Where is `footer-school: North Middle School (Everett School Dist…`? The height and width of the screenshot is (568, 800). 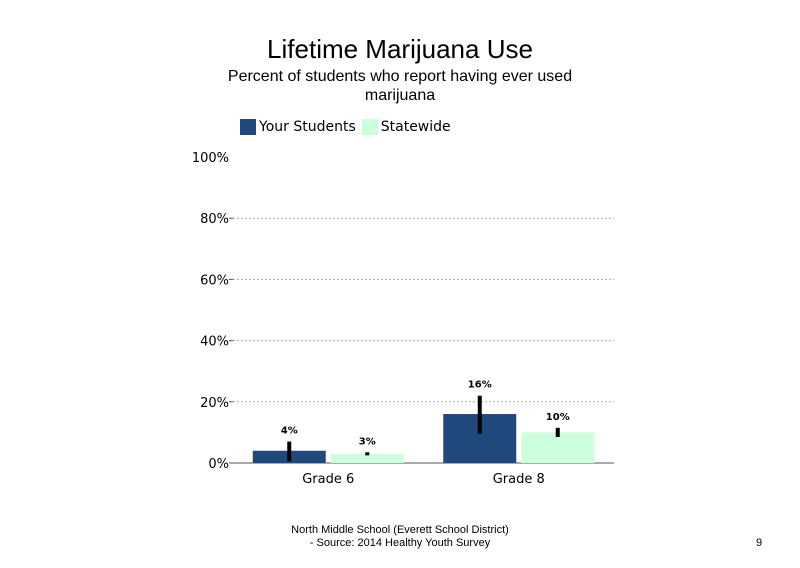
footer-school: North Middle School (Everett School Dist… is located at coordinates (400, 530).